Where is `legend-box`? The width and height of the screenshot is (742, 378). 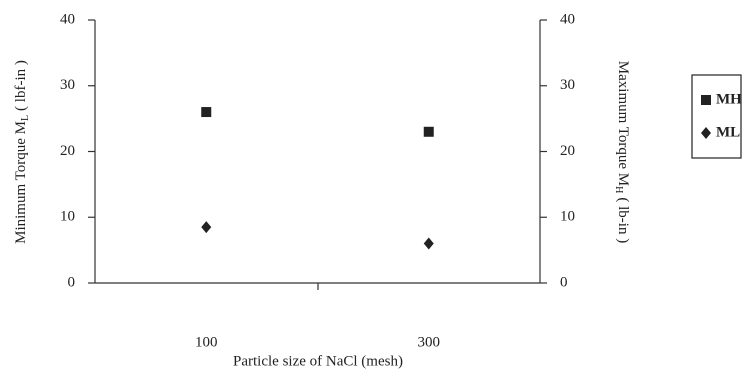
legend-box is located at coordinates (716, 116).